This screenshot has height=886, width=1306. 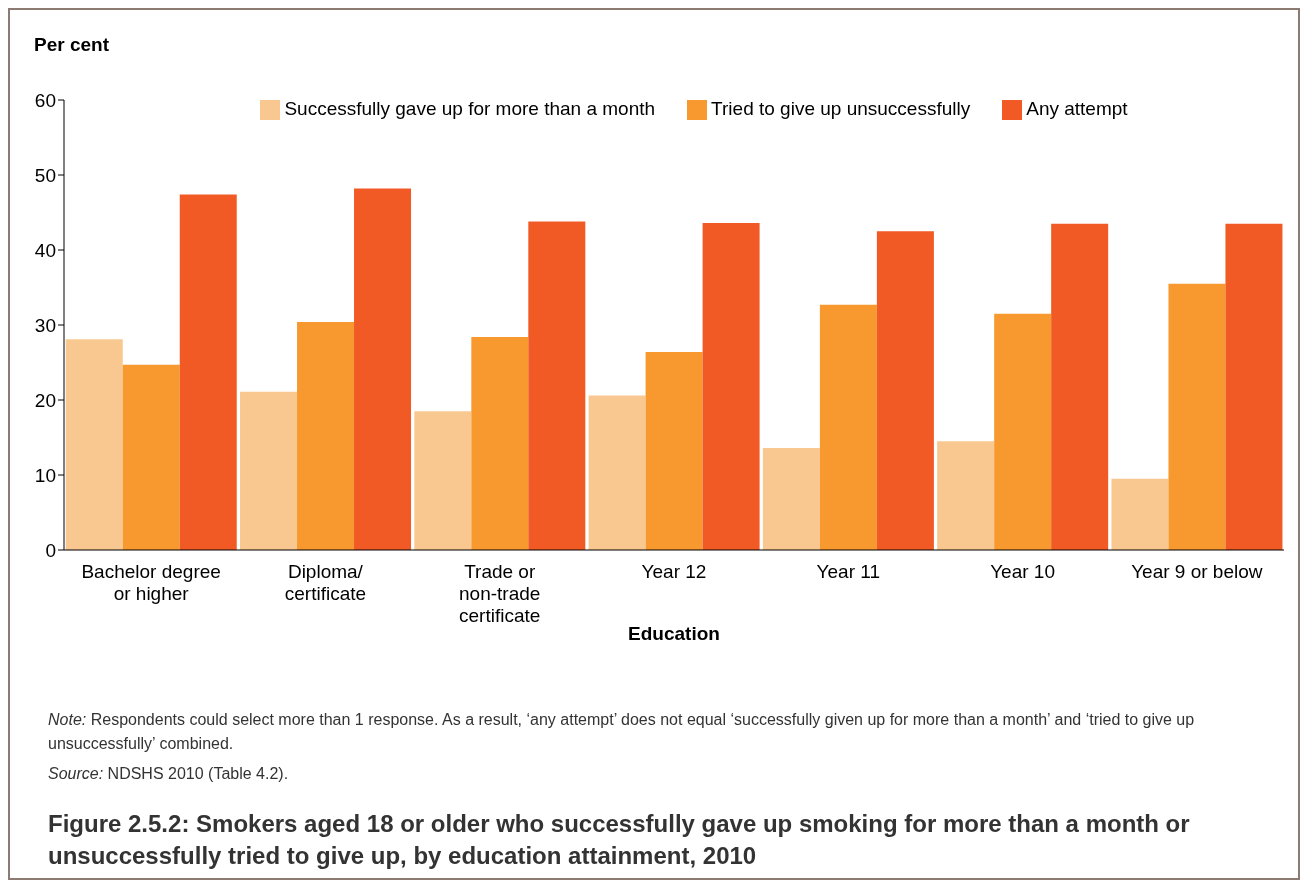 I want to click on legend-label: Successfully gave up for more than a month, so click(x=470, y=108).